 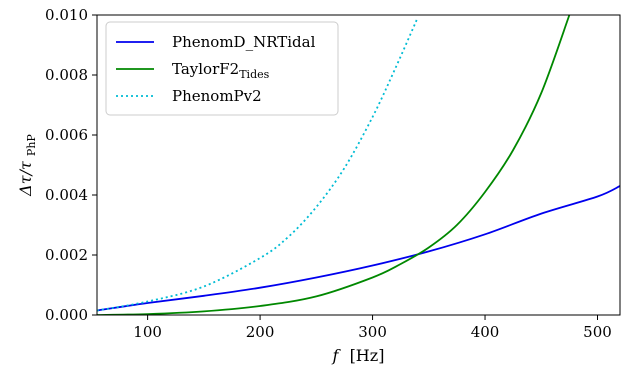 What do you see at coordinates (66, 135) in the screenshot?
I see `y-tick-label: 0.006` at bounding box center [66, 135].